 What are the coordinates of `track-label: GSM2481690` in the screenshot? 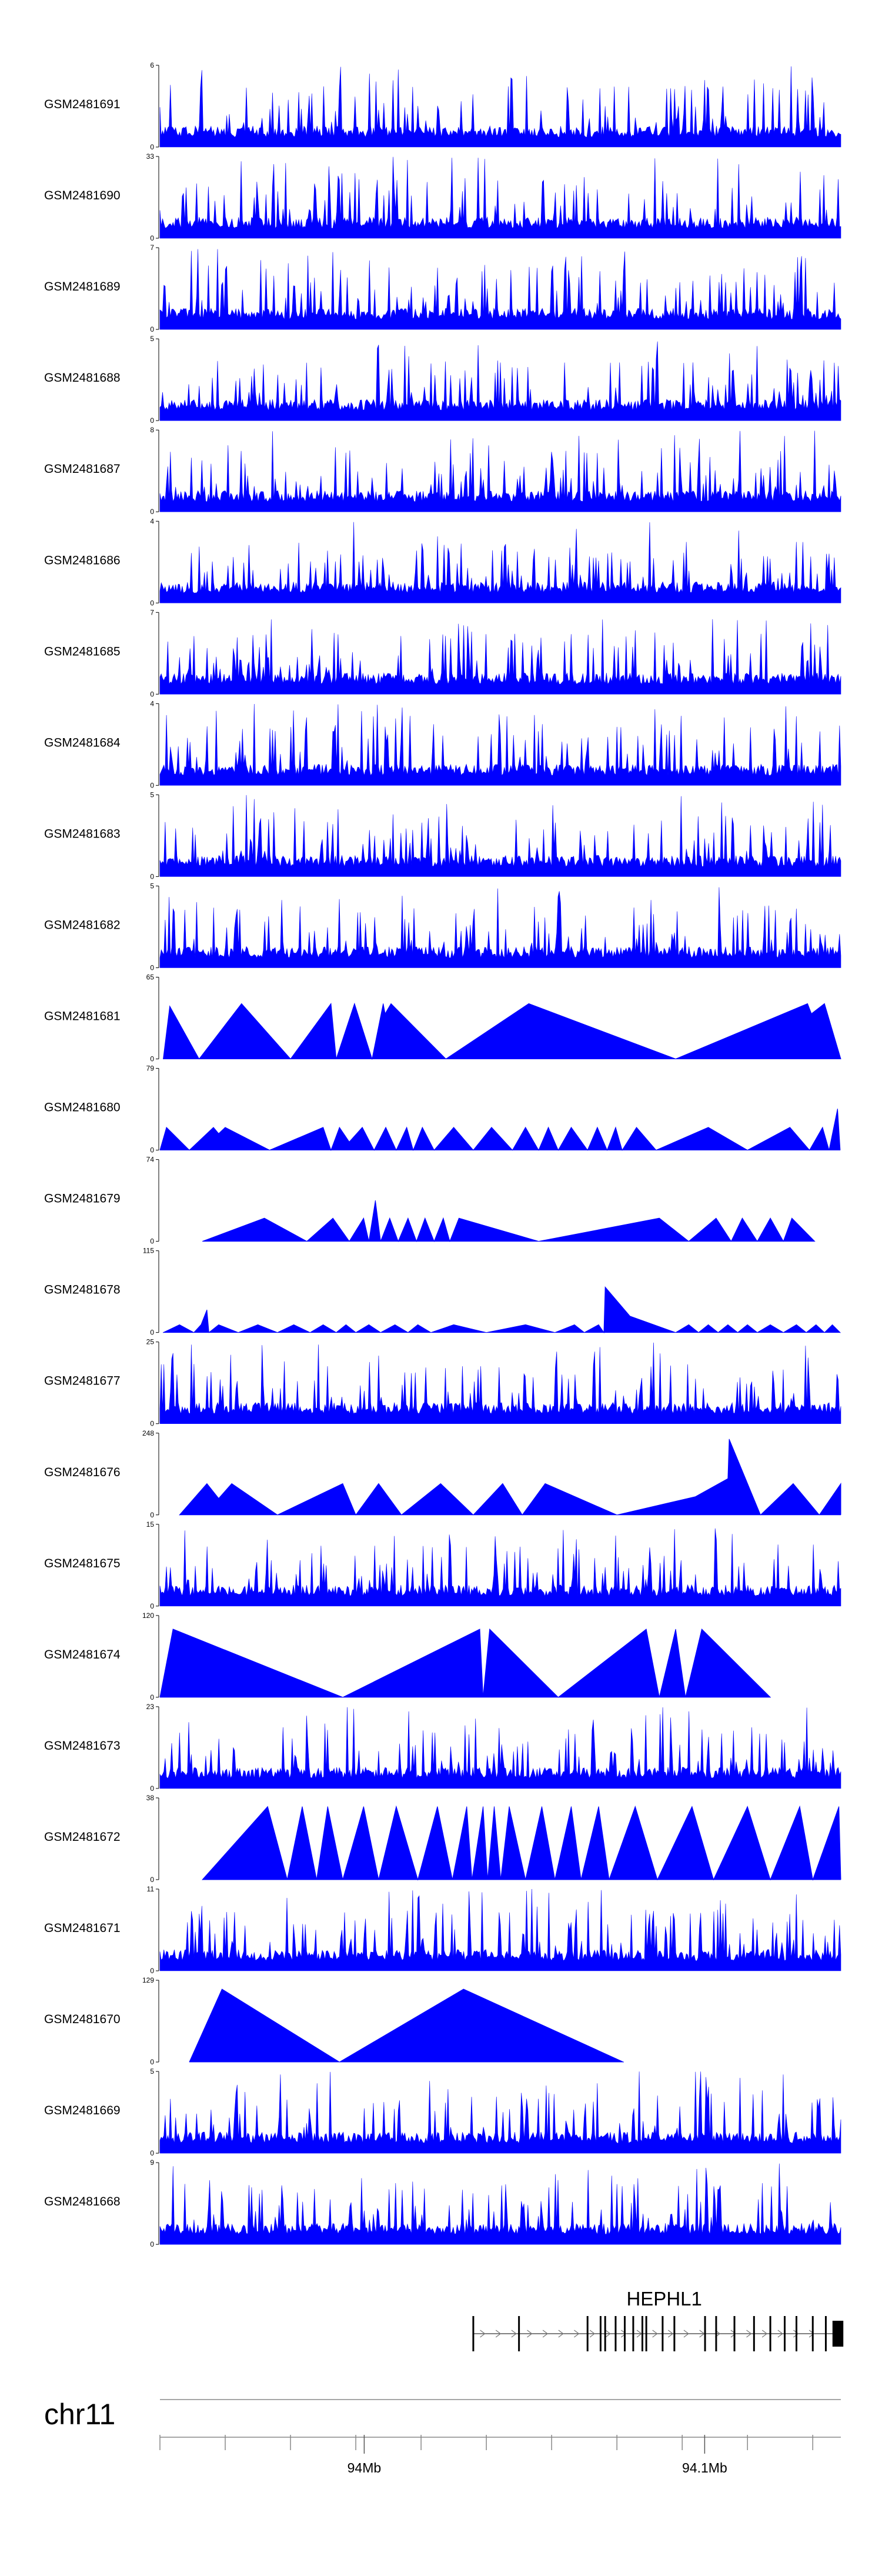 It's located at (82, 195).